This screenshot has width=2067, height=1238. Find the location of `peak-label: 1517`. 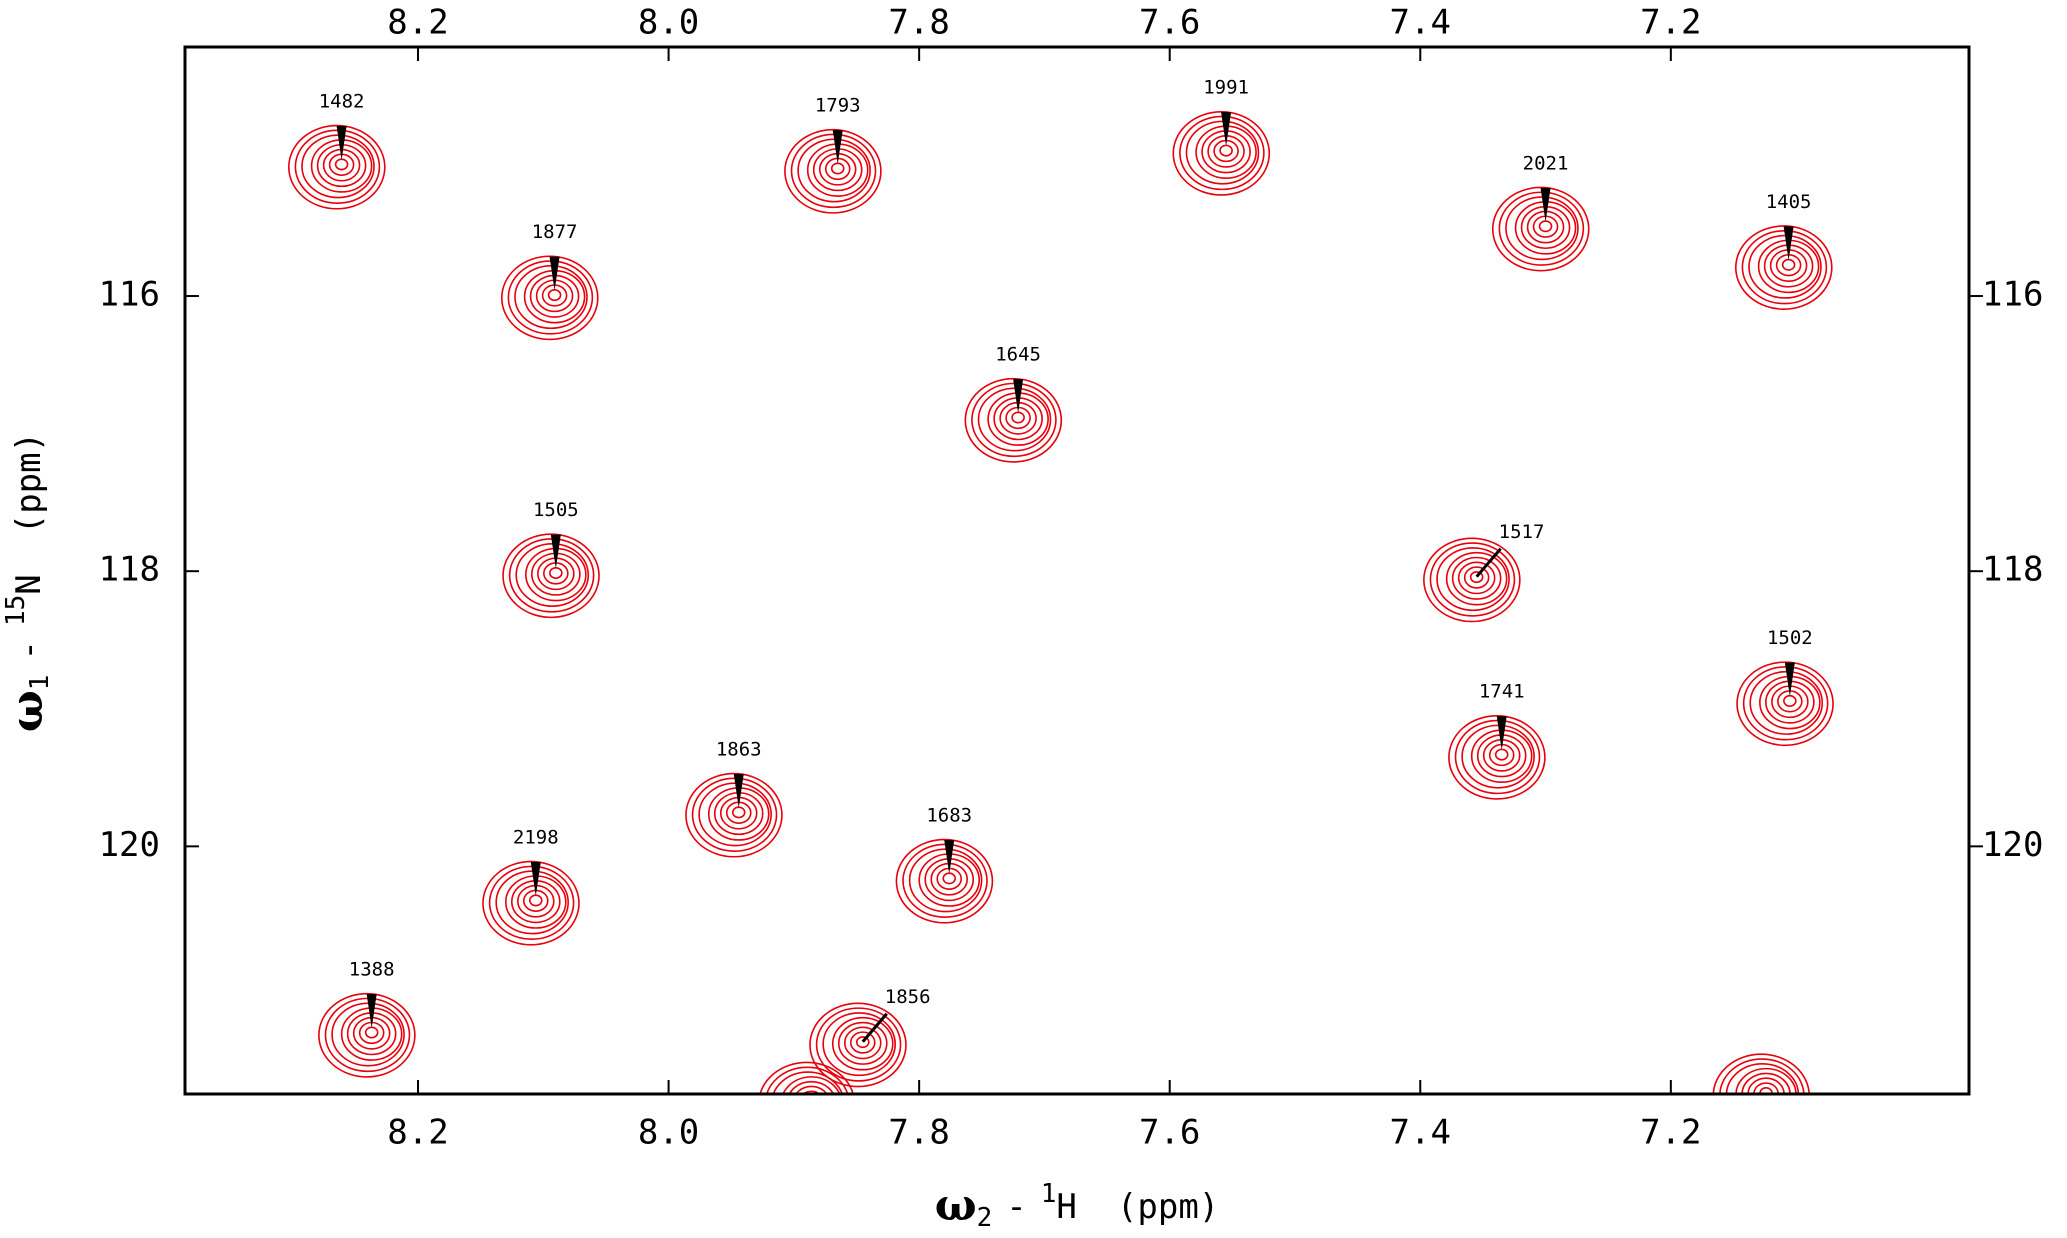

peak-label: 1517 is located at coordinates (1522, 532).